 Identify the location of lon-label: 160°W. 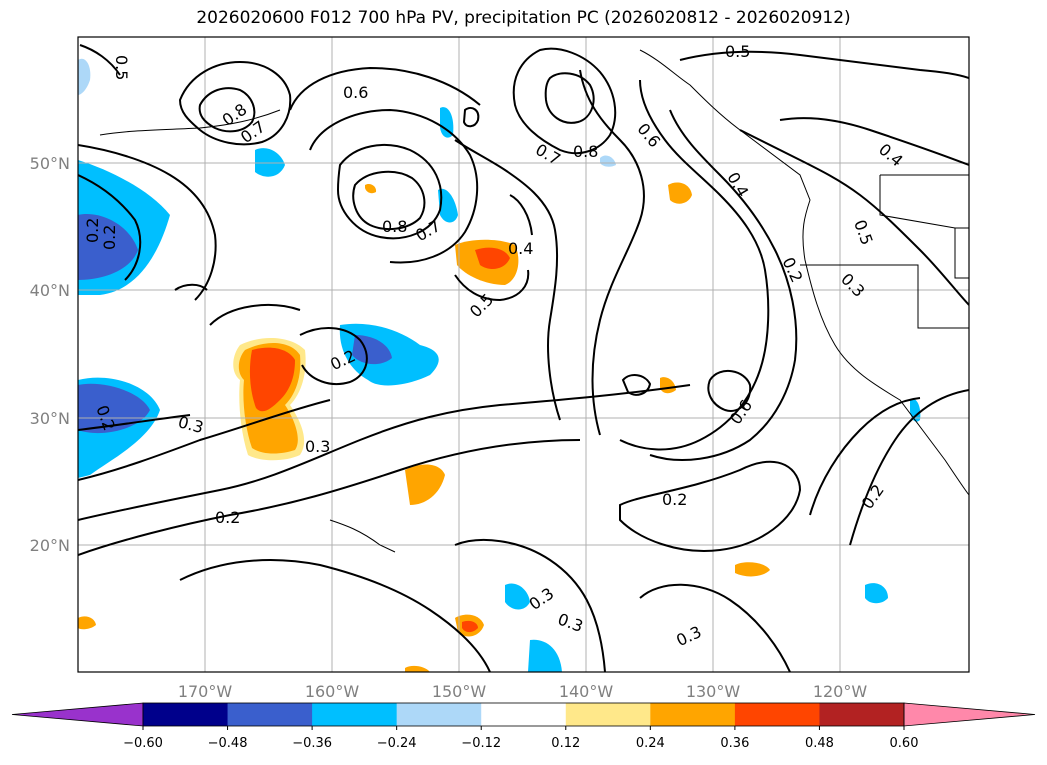
(332, 691).